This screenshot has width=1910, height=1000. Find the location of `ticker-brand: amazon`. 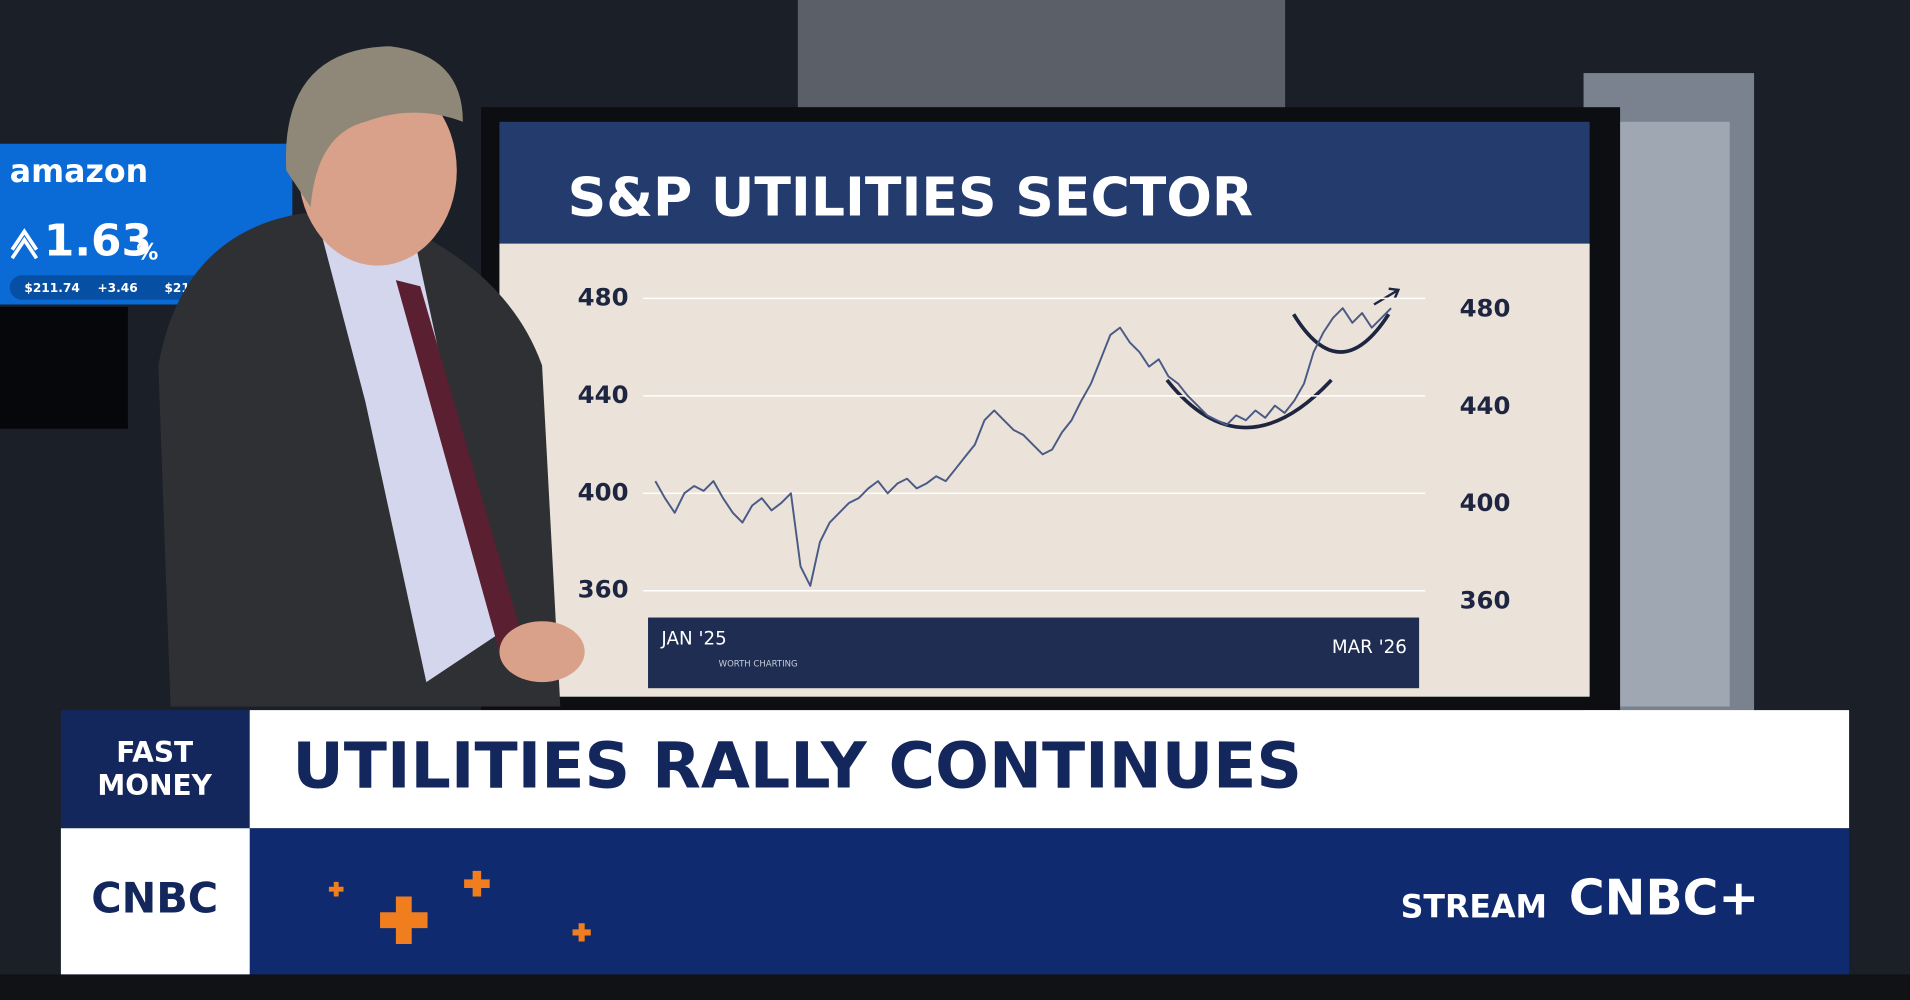

ticker-brand: amazon is located at coordinates (79, 172).